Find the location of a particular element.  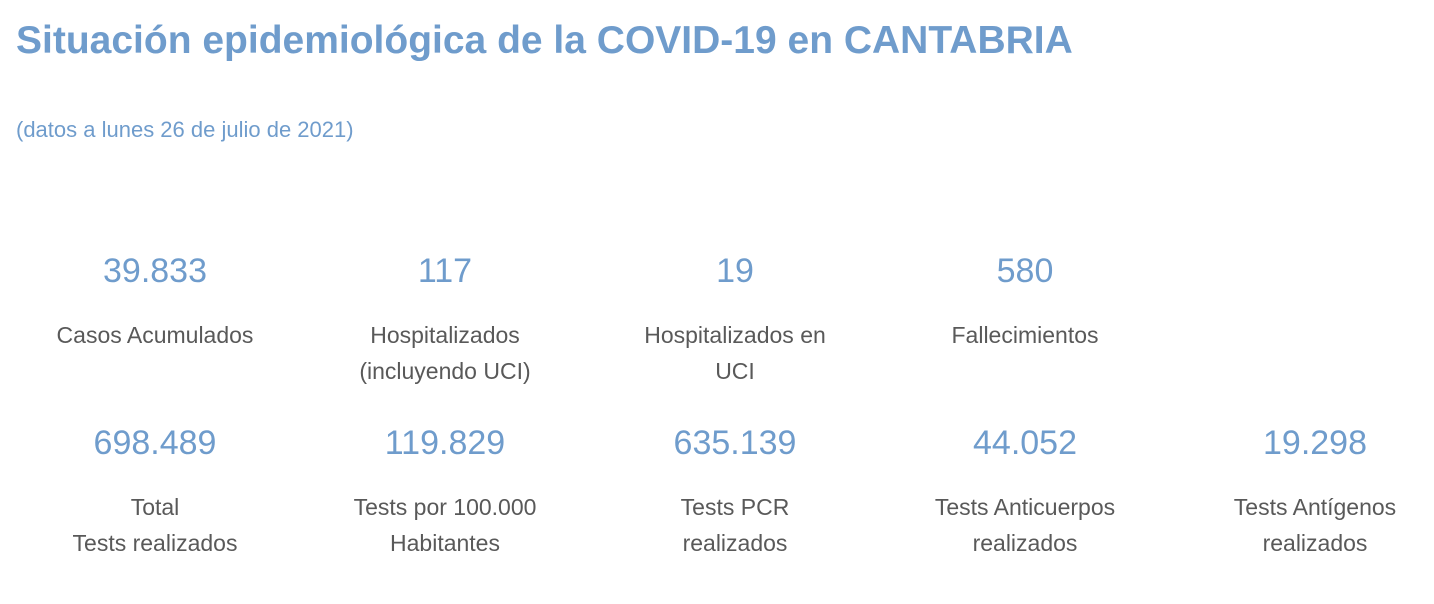

stat-hospitalized: 117 Hospitalizados (incluyendo UCI) is located at coordinates (445, 336).